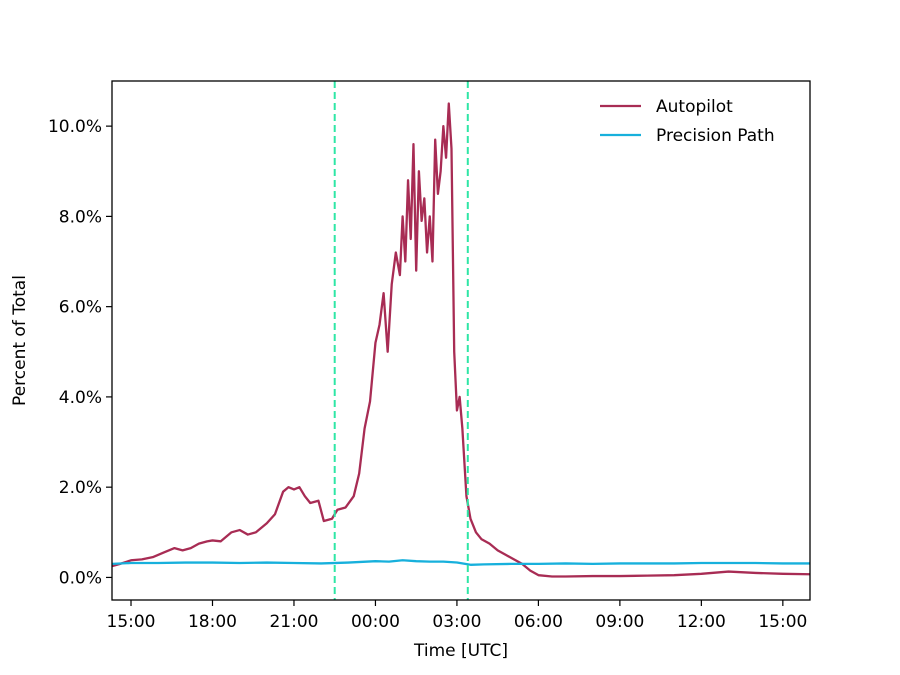 The image size is (900, 675). What do you see at coordinates (80, 352) in the screenshot?
I see `y-axis-ticks: 0.0% 2.0% 4.0% 6.0% 8.0% 10.0%` at bounding box center [80, 352].